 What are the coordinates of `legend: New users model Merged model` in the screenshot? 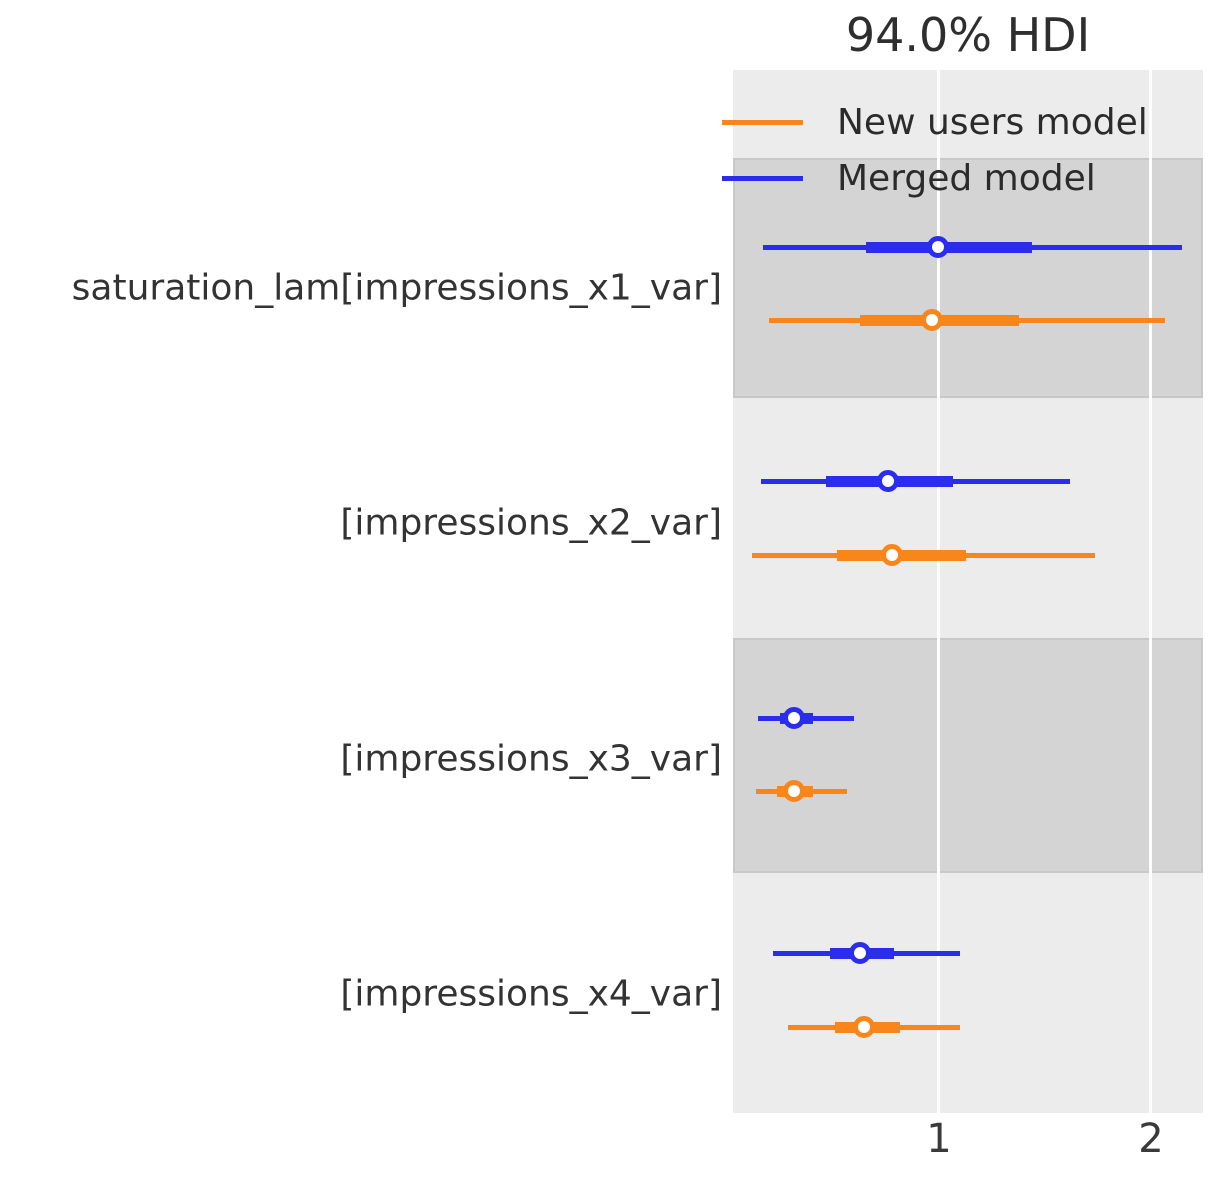 It's located at (935, 150).